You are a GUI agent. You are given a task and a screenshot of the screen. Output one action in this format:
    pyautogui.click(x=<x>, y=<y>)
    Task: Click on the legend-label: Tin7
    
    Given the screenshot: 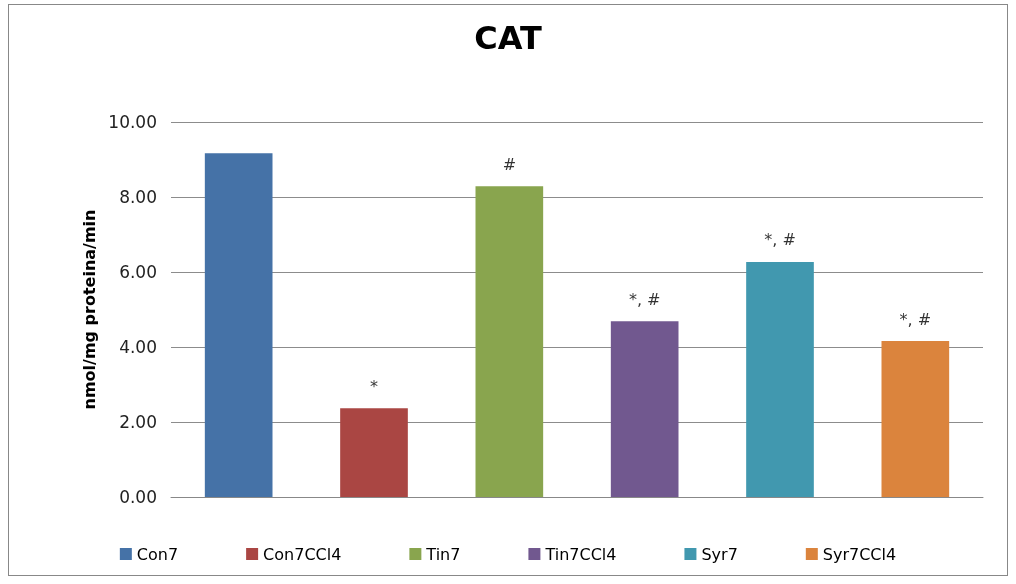 What is the action you would take?
    pyautogui.click(x=443, y=554)
    